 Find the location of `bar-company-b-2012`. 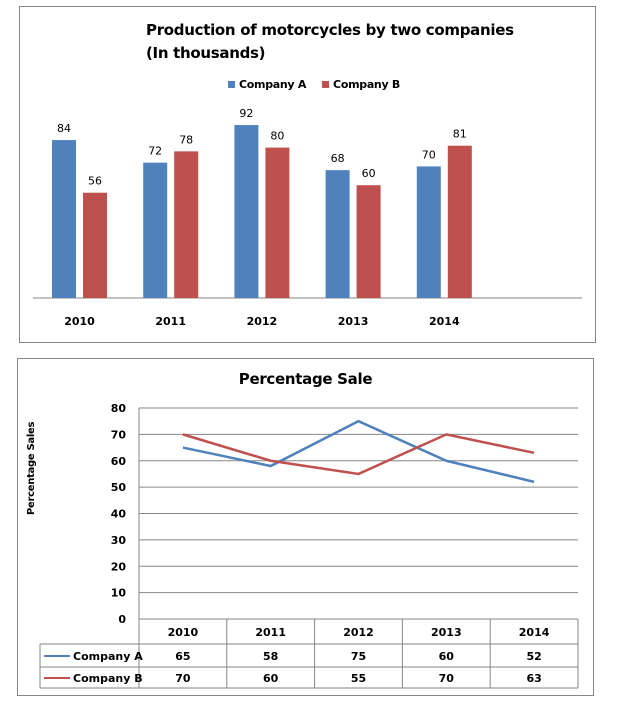

bar-company-b-2012 is located at coordinates (277, 222).